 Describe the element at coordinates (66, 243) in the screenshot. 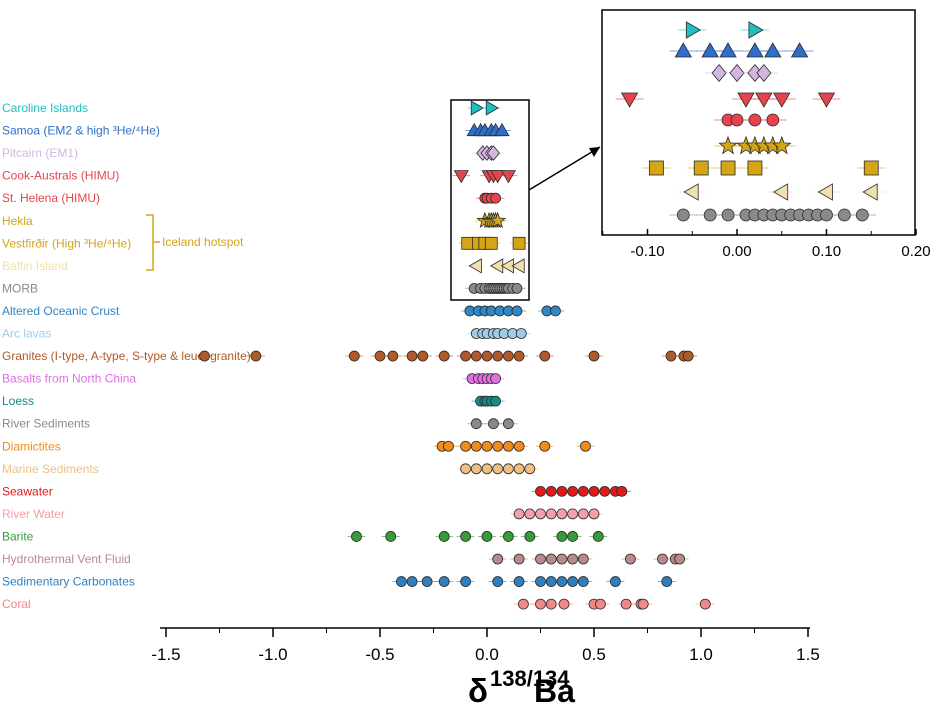

I see `group-label-vestfir-ir-high-he-he: Vestfirðir (High ³He/⁴He)` at that location.